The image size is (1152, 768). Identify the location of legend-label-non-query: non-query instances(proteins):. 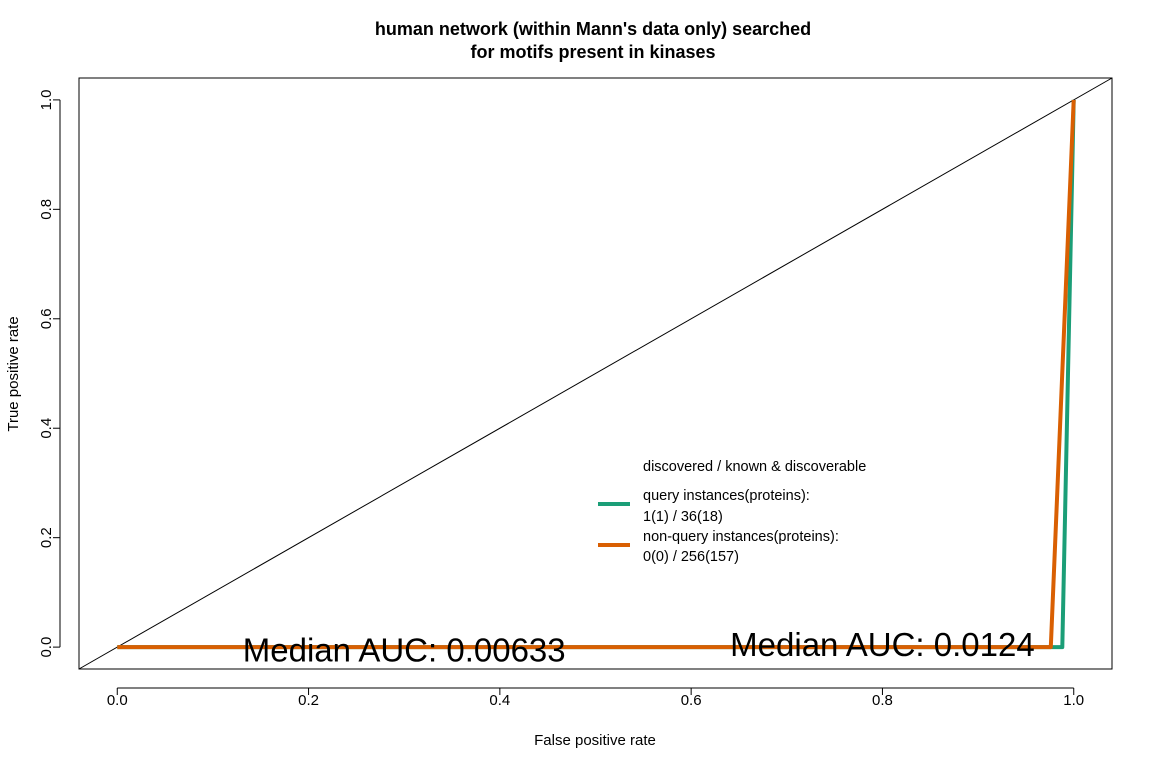
(741, 537).